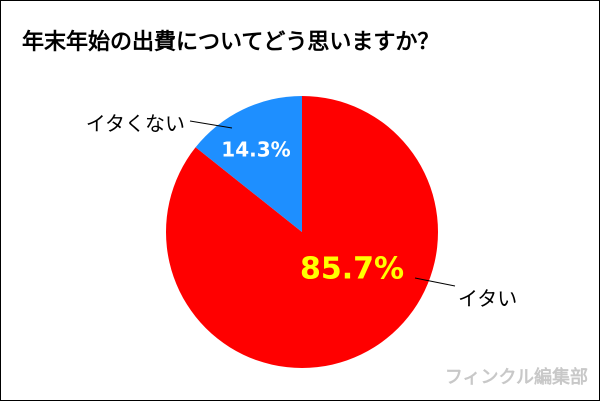  Describe the element at coordinates (255, 150) in the screenshot. I see `value-label: 14.3%` at that location.